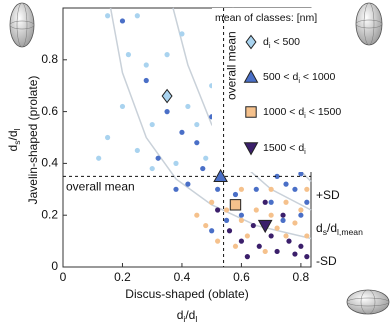 The width and height of the screenshot is (391, 329). Describe the element at coordinates (283, 112) in the screenshot. I see `text-part: 1000 < d` at that location.